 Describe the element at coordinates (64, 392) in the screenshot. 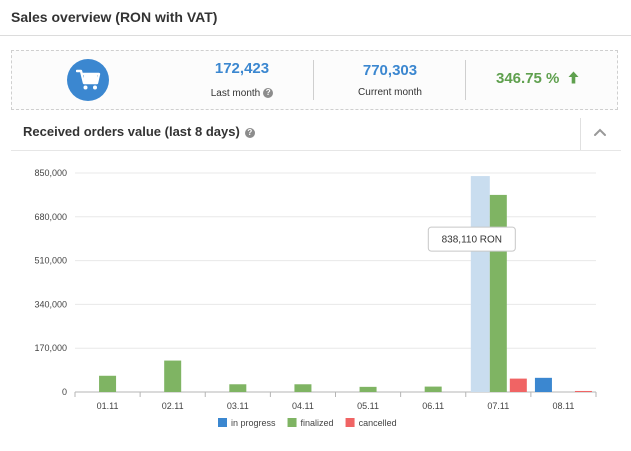

I see `y-tick-label: 0` at that location.